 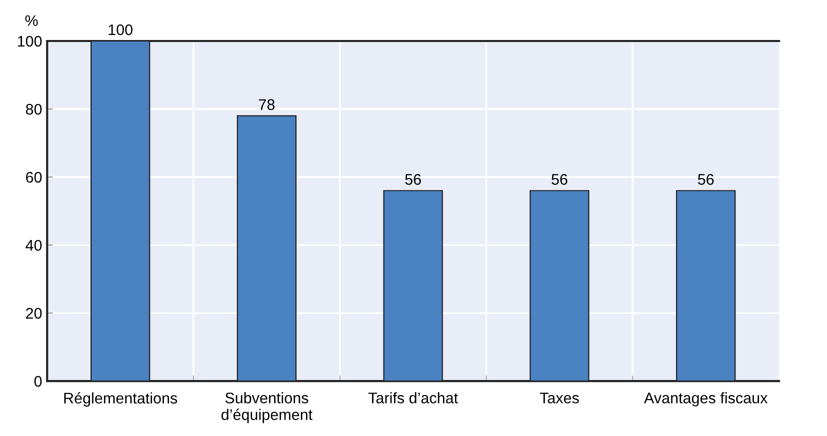 I want to click on x-tick-label: Taxes, so click(x=559, y=398).